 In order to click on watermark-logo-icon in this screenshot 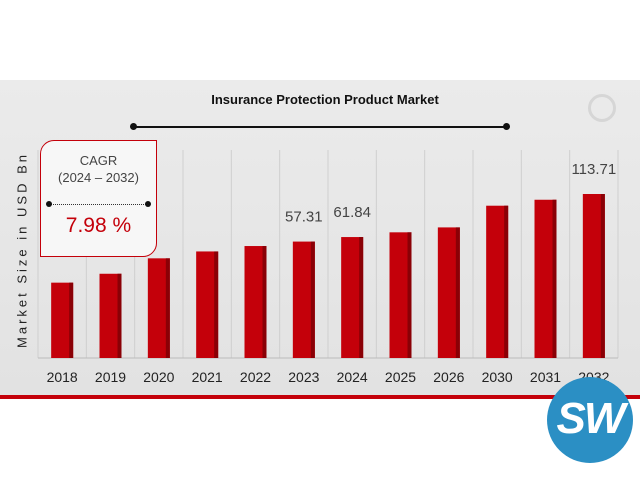, I will do `click(602, 108)`.